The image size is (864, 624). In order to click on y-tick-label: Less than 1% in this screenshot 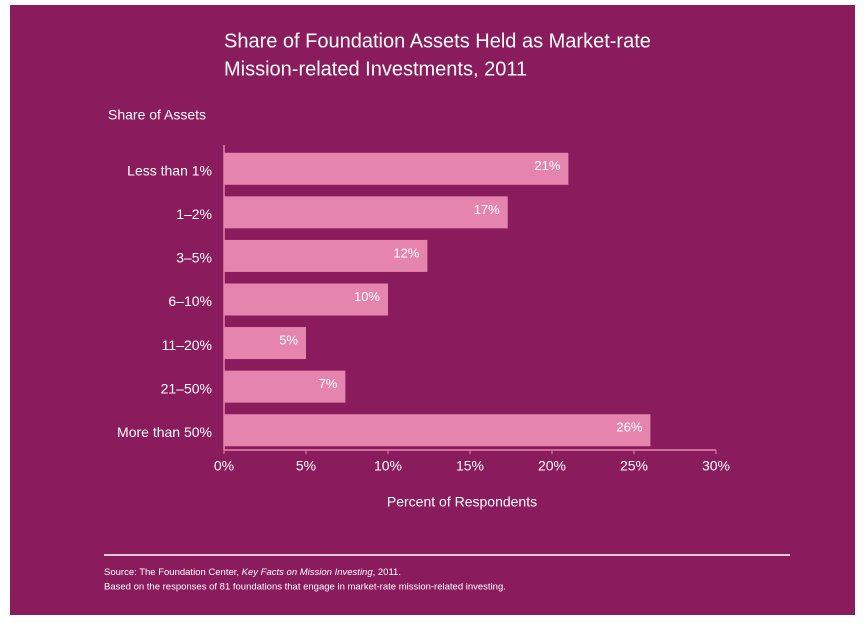, I will do `click(169, 170)`.